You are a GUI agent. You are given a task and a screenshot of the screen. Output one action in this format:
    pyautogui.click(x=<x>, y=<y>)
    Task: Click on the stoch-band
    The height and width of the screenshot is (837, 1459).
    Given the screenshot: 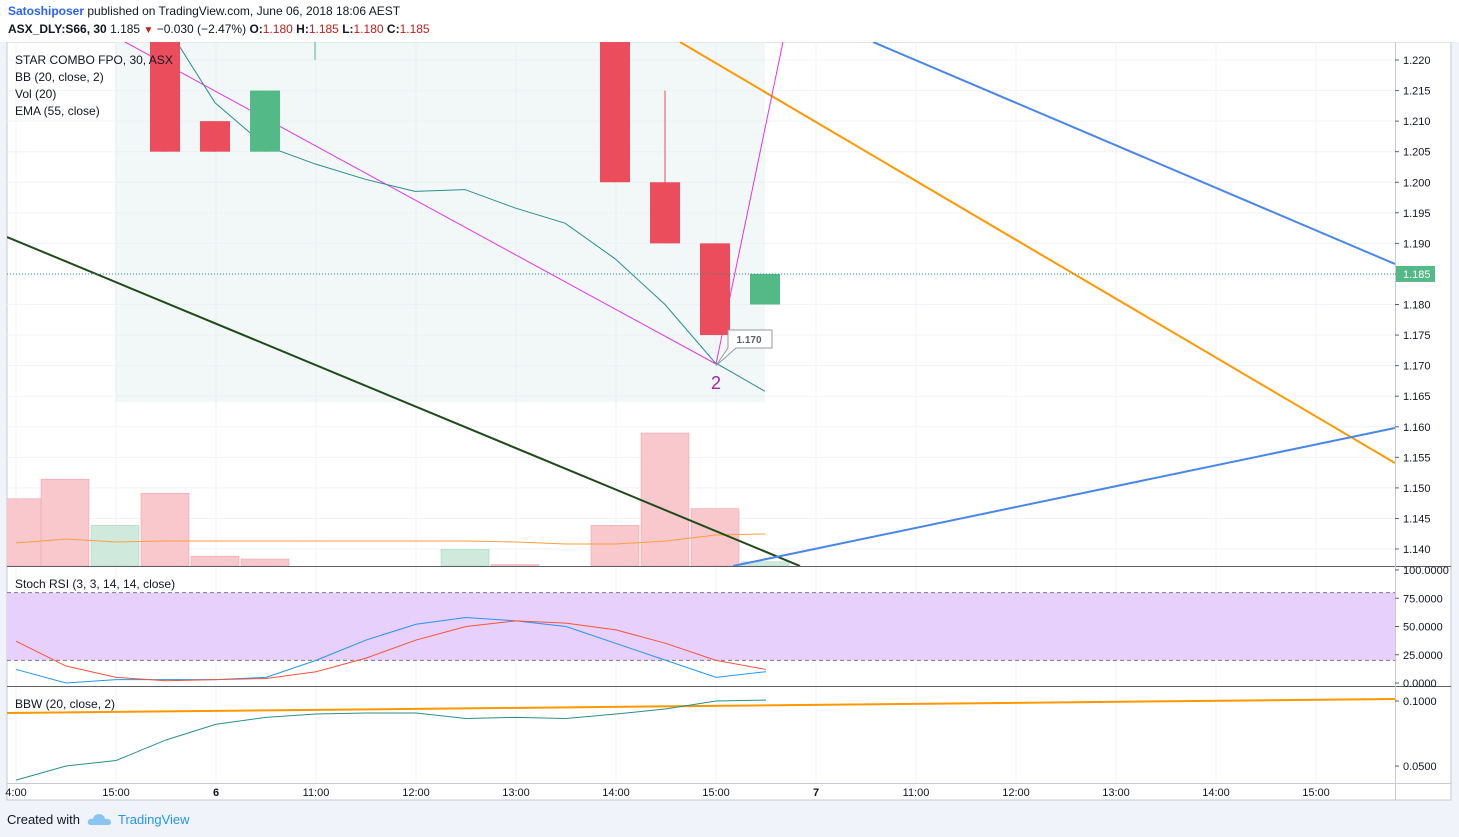 What is the action you would take?
    pyautogui.click(x=701, y=626)
    